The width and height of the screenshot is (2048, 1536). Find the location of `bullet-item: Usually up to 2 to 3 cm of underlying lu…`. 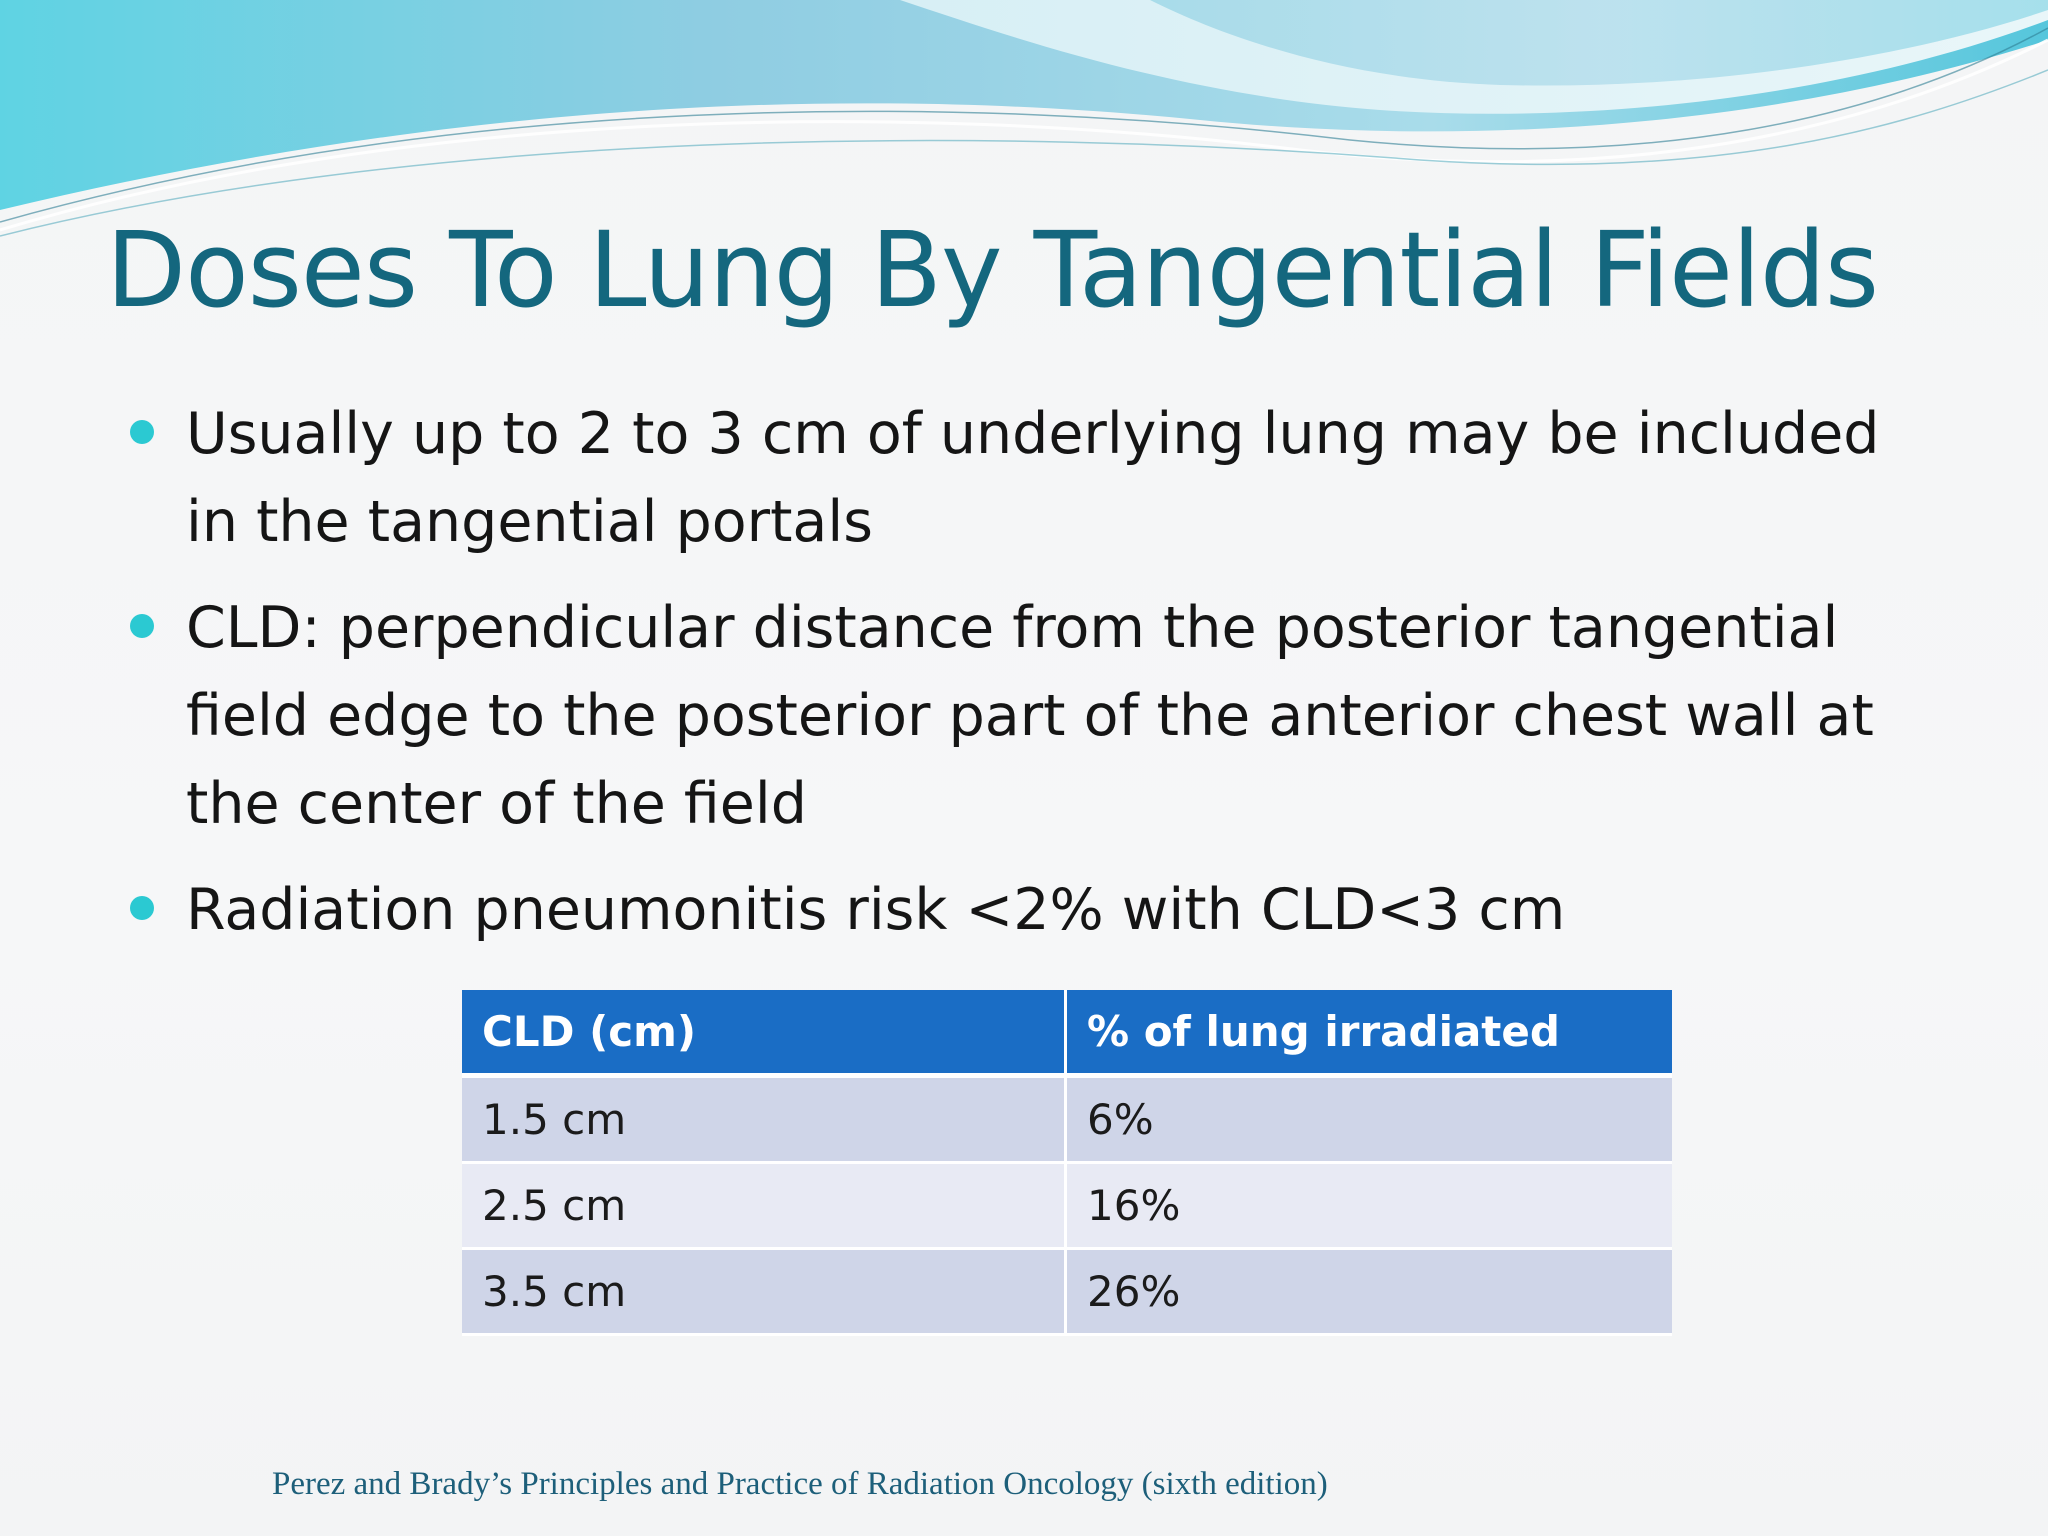

bullet-item: Usually up to 2 to 3 cm of underlying lu… is located at coordinates (1030, 478).